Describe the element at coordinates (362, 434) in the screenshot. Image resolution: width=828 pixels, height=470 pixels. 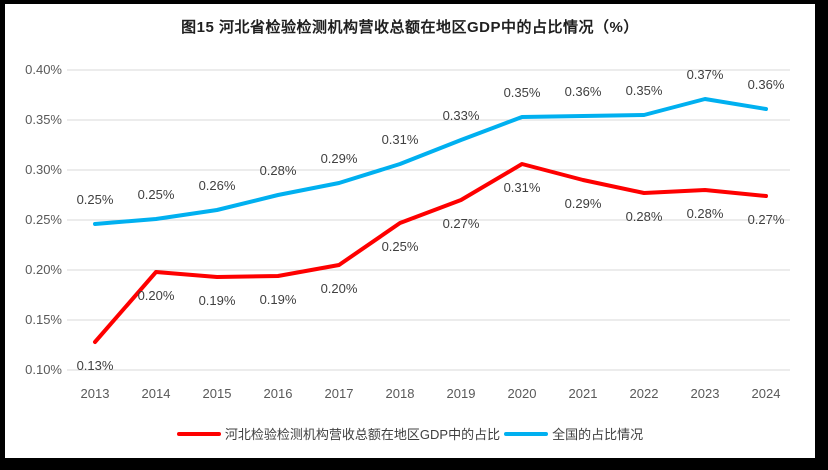
I see `legend-label-hebei: 河北检验检测机构营收总额在地区GDP中的占比` at that location.